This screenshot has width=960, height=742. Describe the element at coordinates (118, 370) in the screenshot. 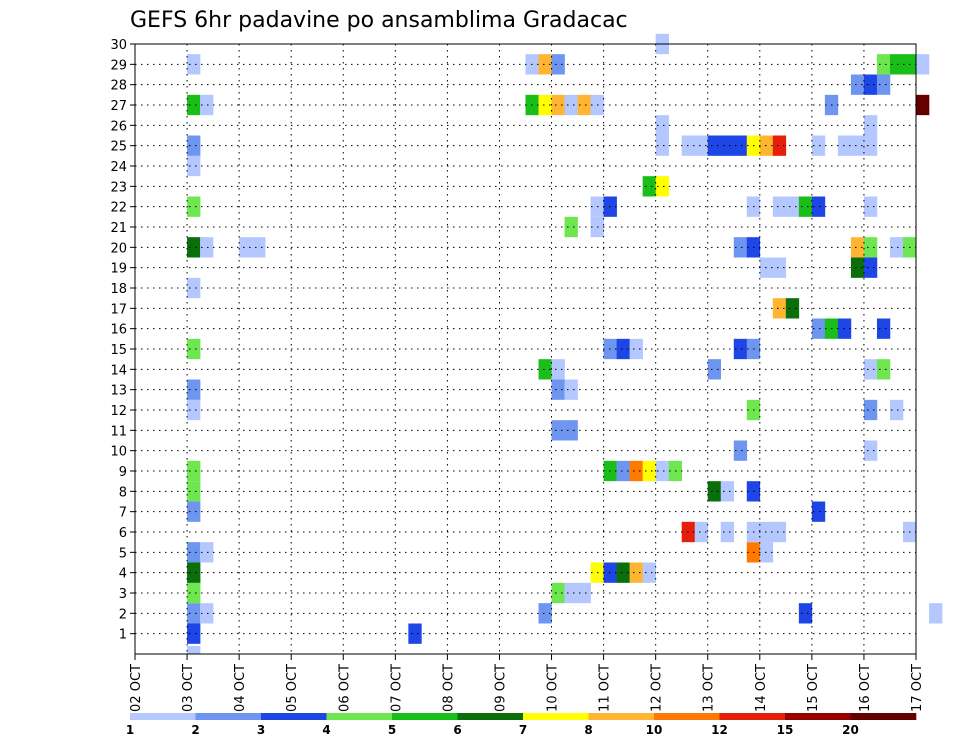

I see `y-tick-label: 14` at that location.